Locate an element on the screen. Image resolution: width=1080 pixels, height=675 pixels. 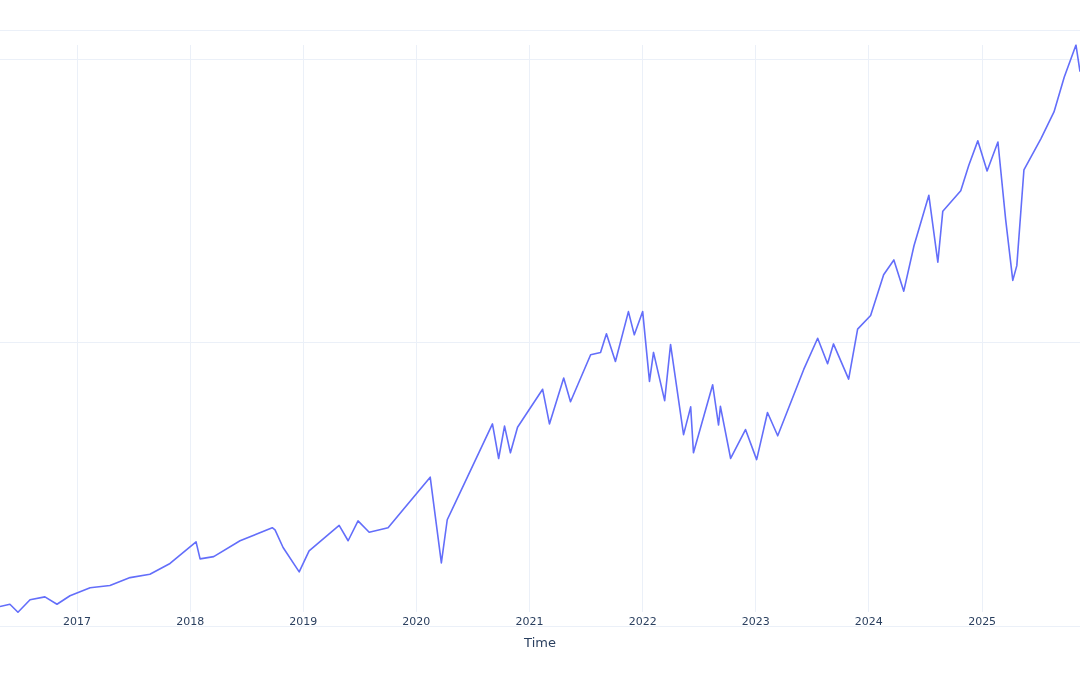
x-tick-label: 2019 is located at coordinates (303, 621).